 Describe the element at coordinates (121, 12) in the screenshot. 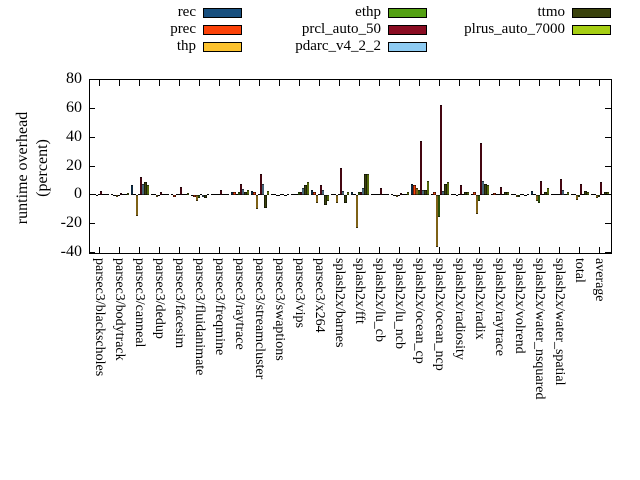

I see `legend-entry-rec: rec` at that location.